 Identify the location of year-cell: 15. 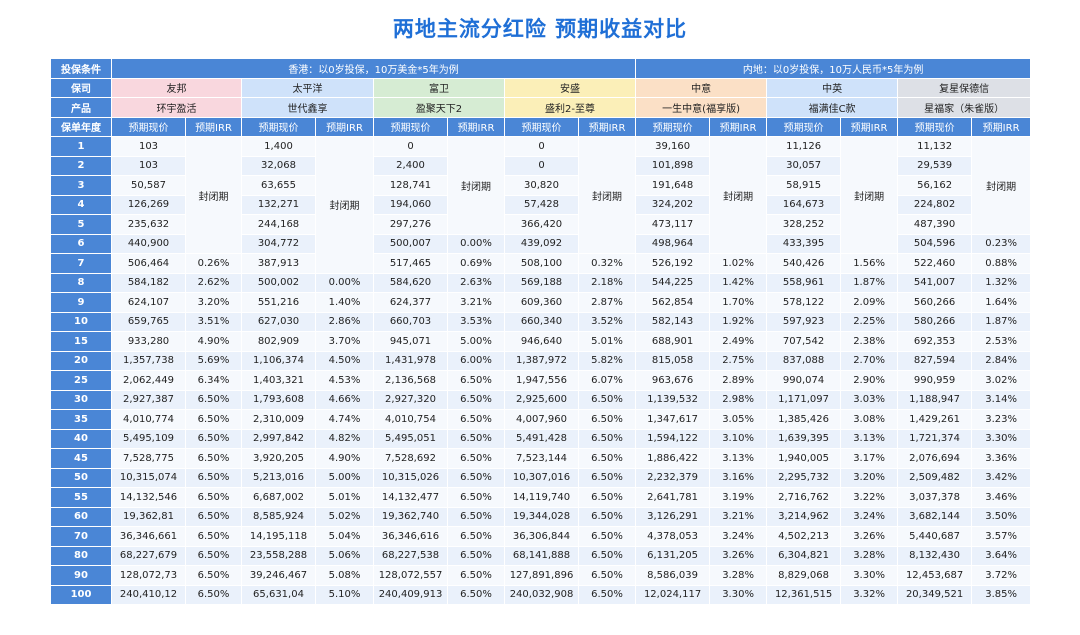
(81, 341).